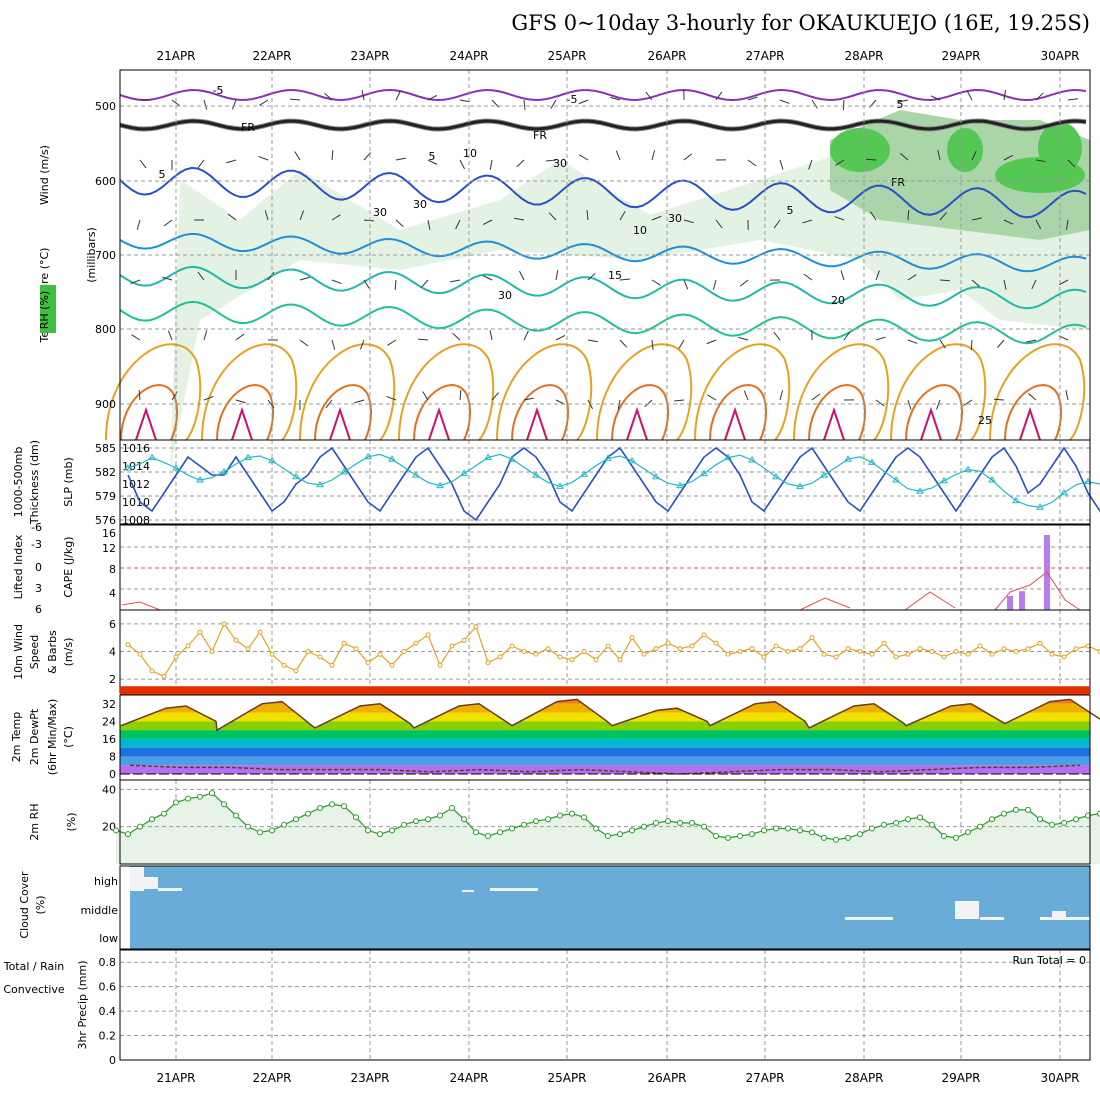 This screenshot has width=1100, height=1104. Describe the element at coordinates (271, 56) in the screenshot. I see `top-date-22APR: 22APR` at that location.